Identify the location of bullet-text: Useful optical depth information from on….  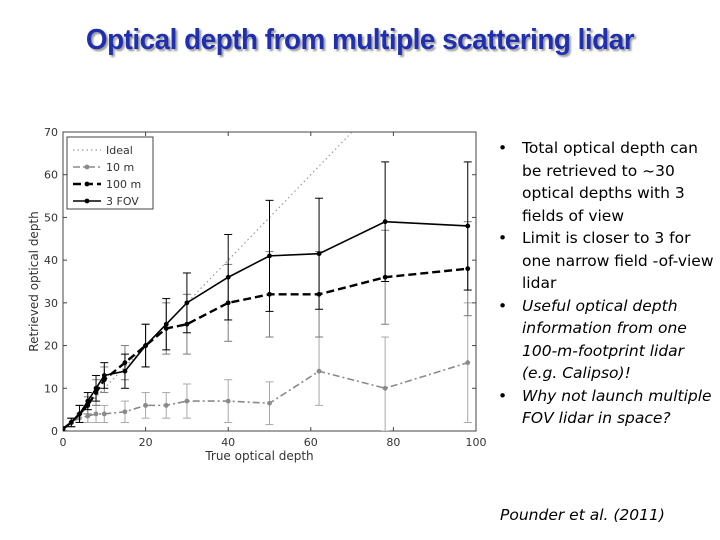
(604, 339).